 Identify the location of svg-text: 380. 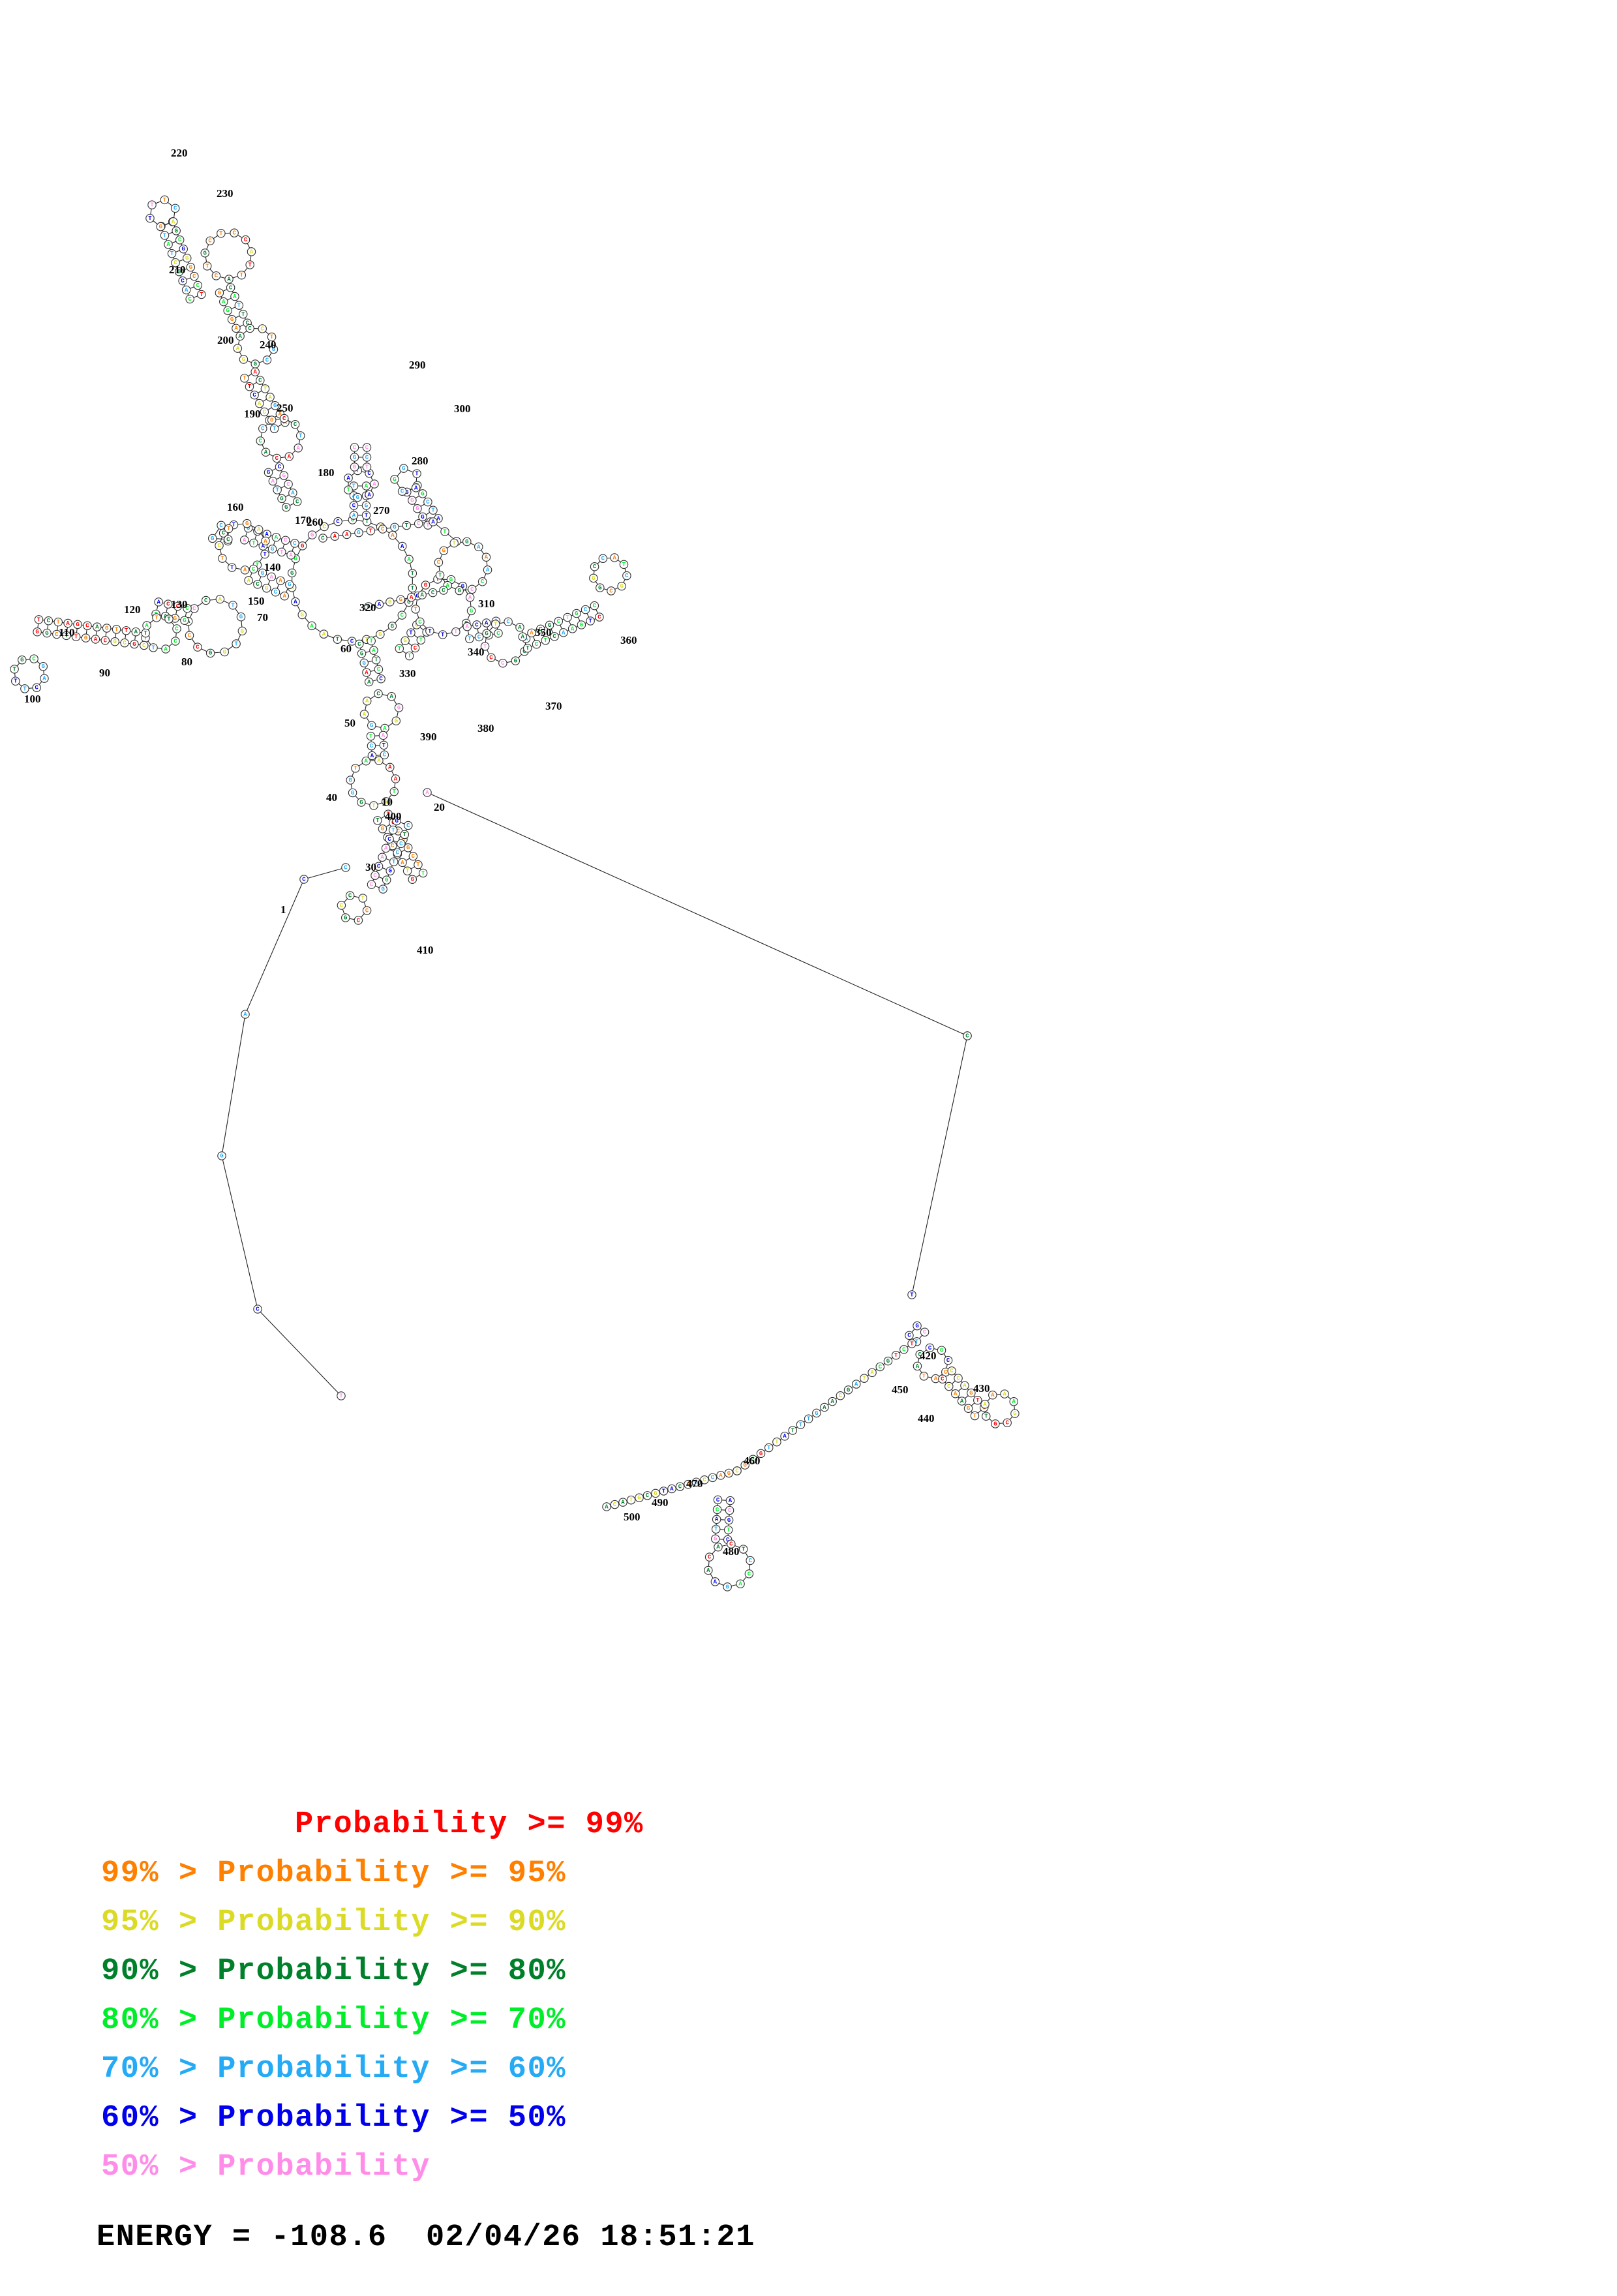
(485, 728).